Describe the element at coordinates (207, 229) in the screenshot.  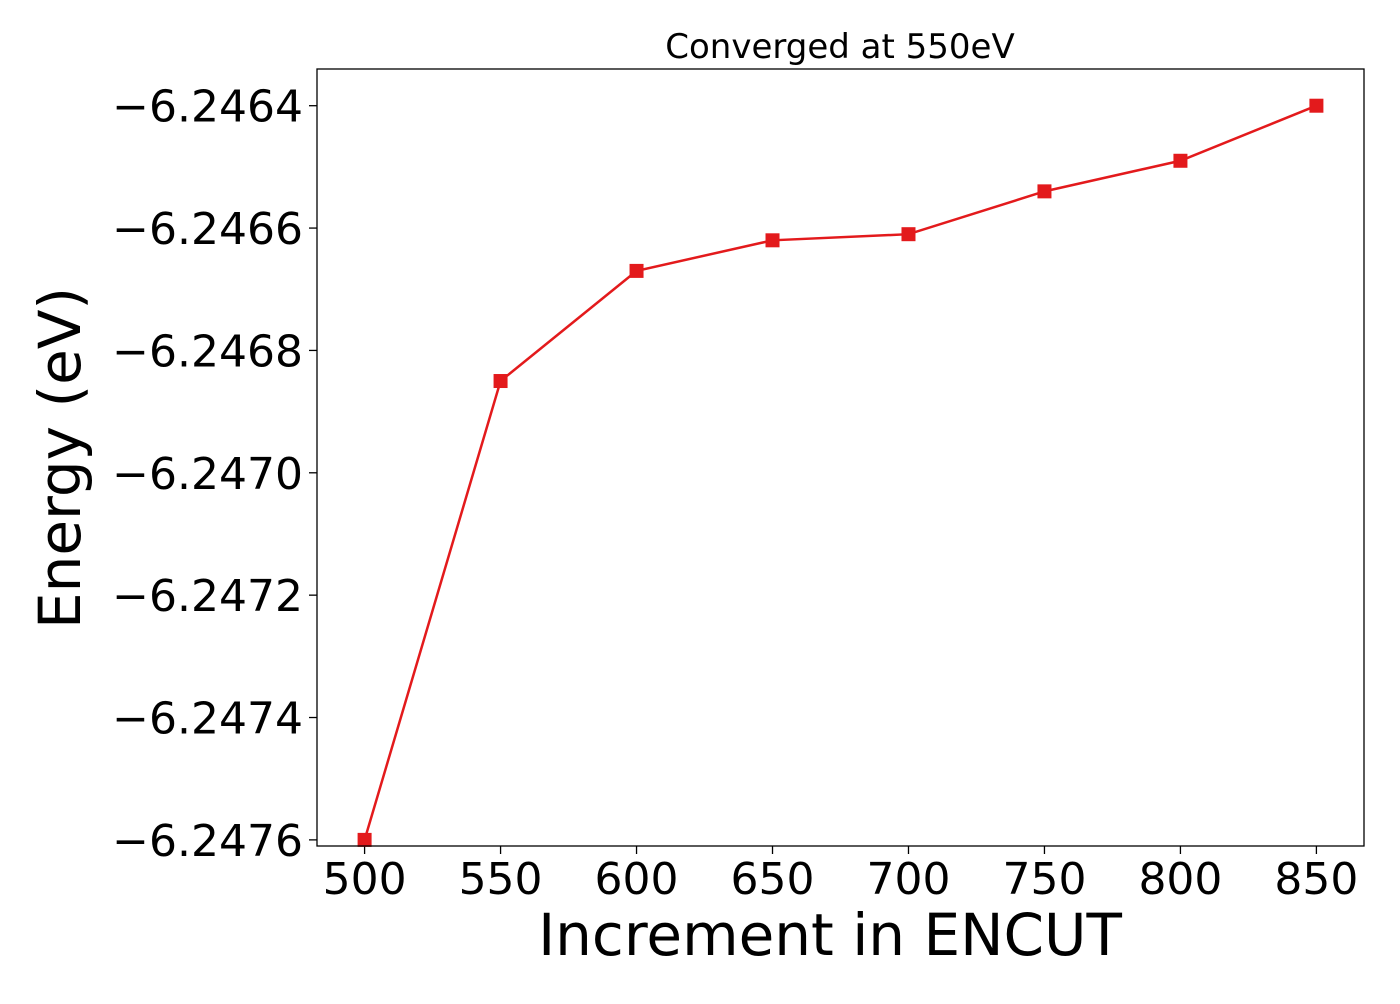
I see `y-tick-label: −6.2466` at that location.